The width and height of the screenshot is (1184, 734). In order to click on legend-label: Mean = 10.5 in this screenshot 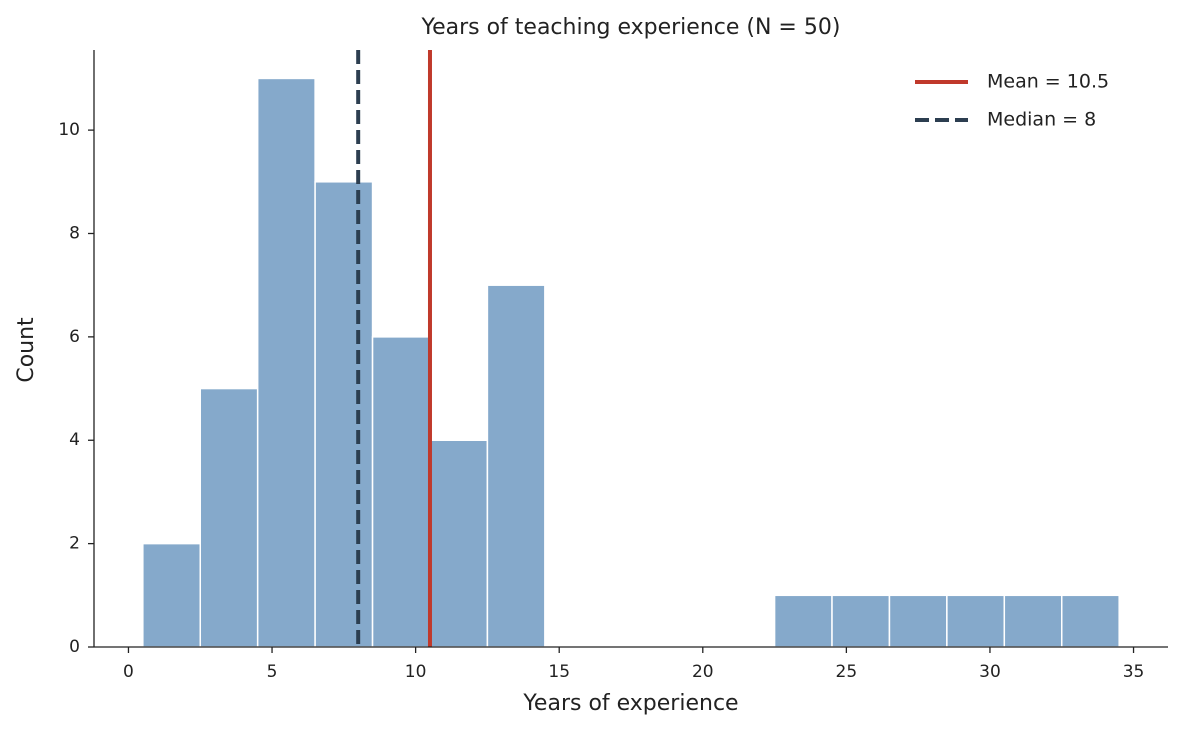, I will do `click(1048, 82)`.